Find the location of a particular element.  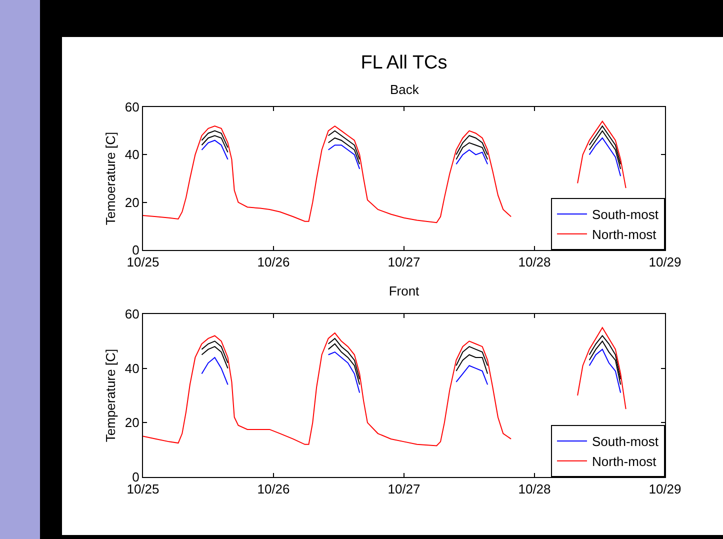

chart-title: FL All TCs is located at coordinates (404, 63).